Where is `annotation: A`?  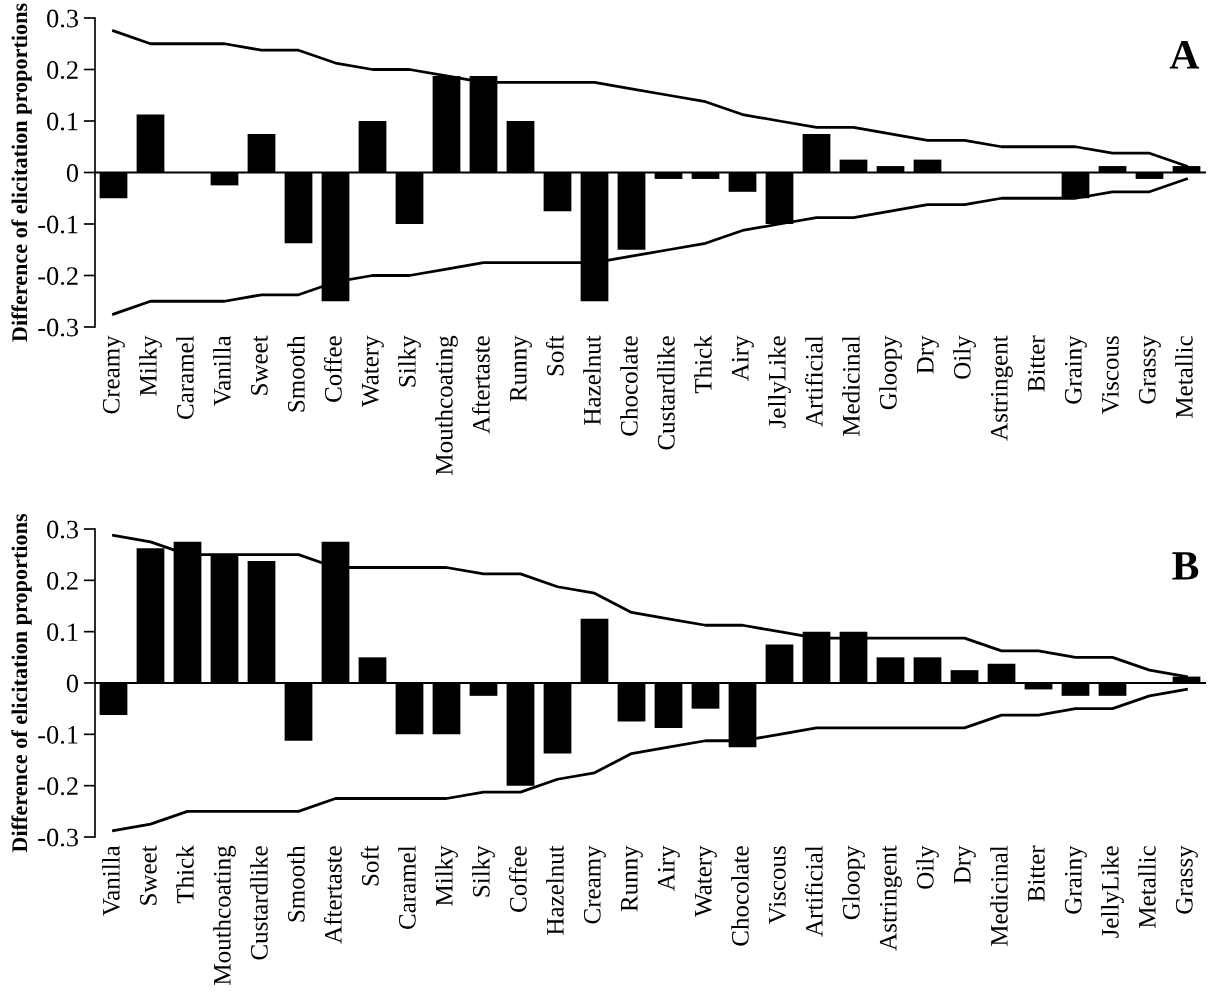
annotation: A is located at coordinates (1184, 55).